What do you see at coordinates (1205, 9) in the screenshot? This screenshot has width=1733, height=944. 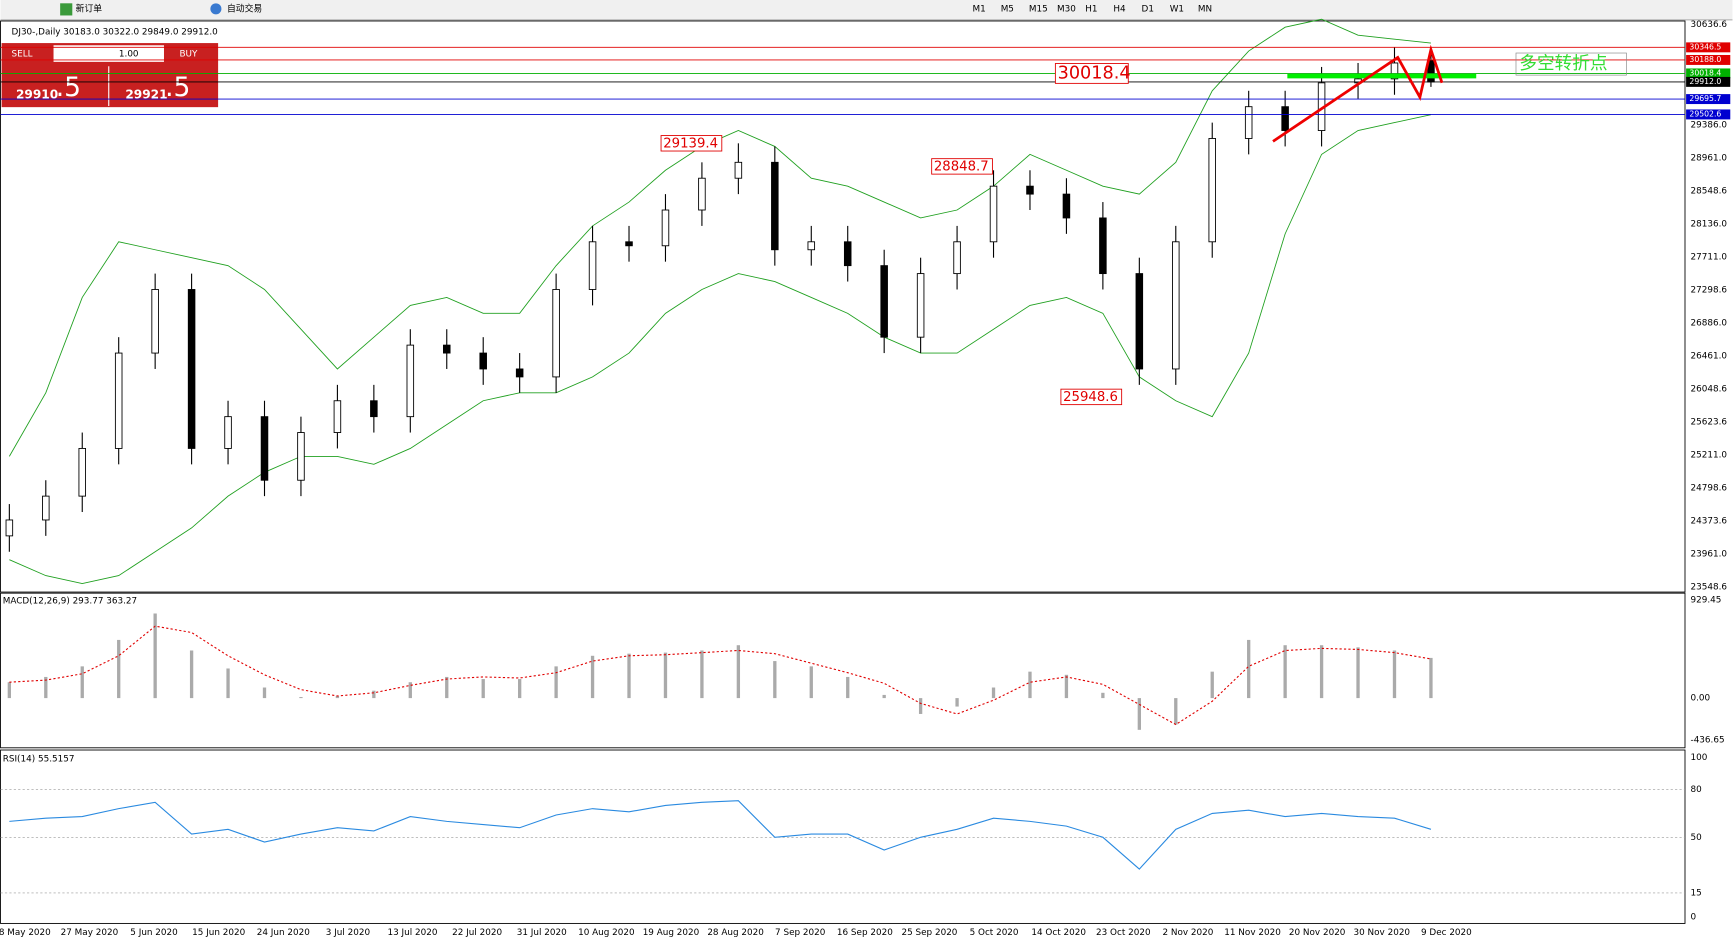 I see `timeframe: MN` at bounding box center [1205, 9].